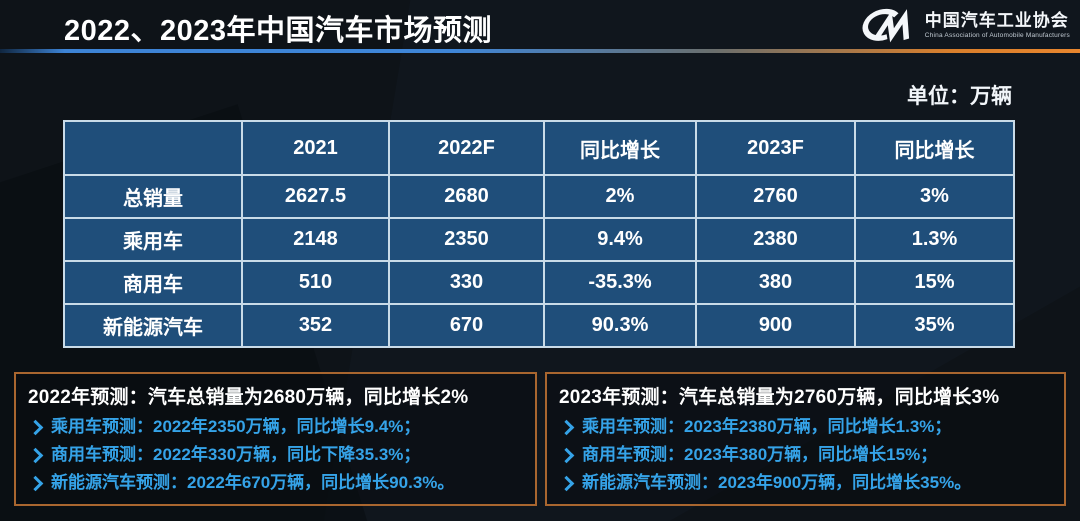  I want to click on table-row: 总销量 2627.5 2680 2% 2760 3%, so click(539, 196).